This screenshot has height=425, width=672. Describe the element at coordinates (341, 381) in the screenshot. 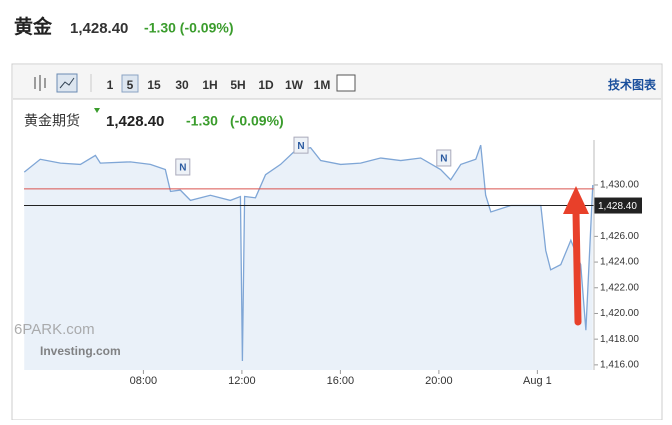

I see `x-tick-label: 16:00` at that location.